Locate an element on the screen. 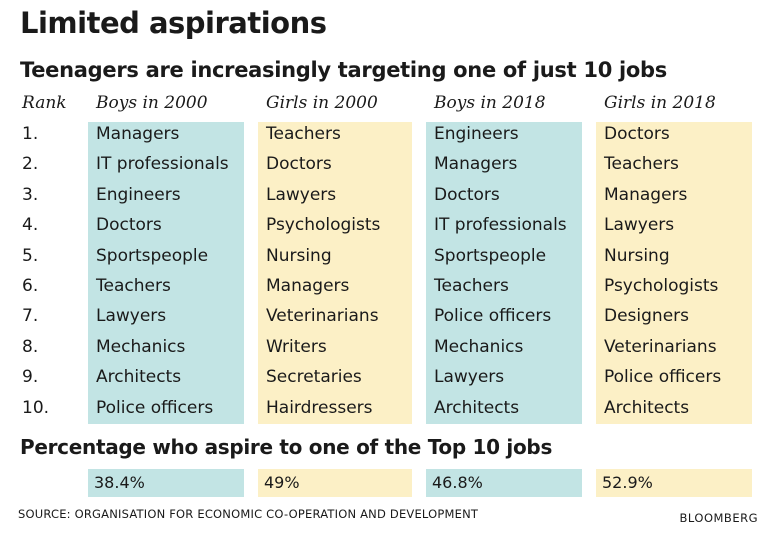 The height and width of the screenshot is (534, 780). job-boys-2018-rank-8: Mechanics is located at coordinates (479, 346).